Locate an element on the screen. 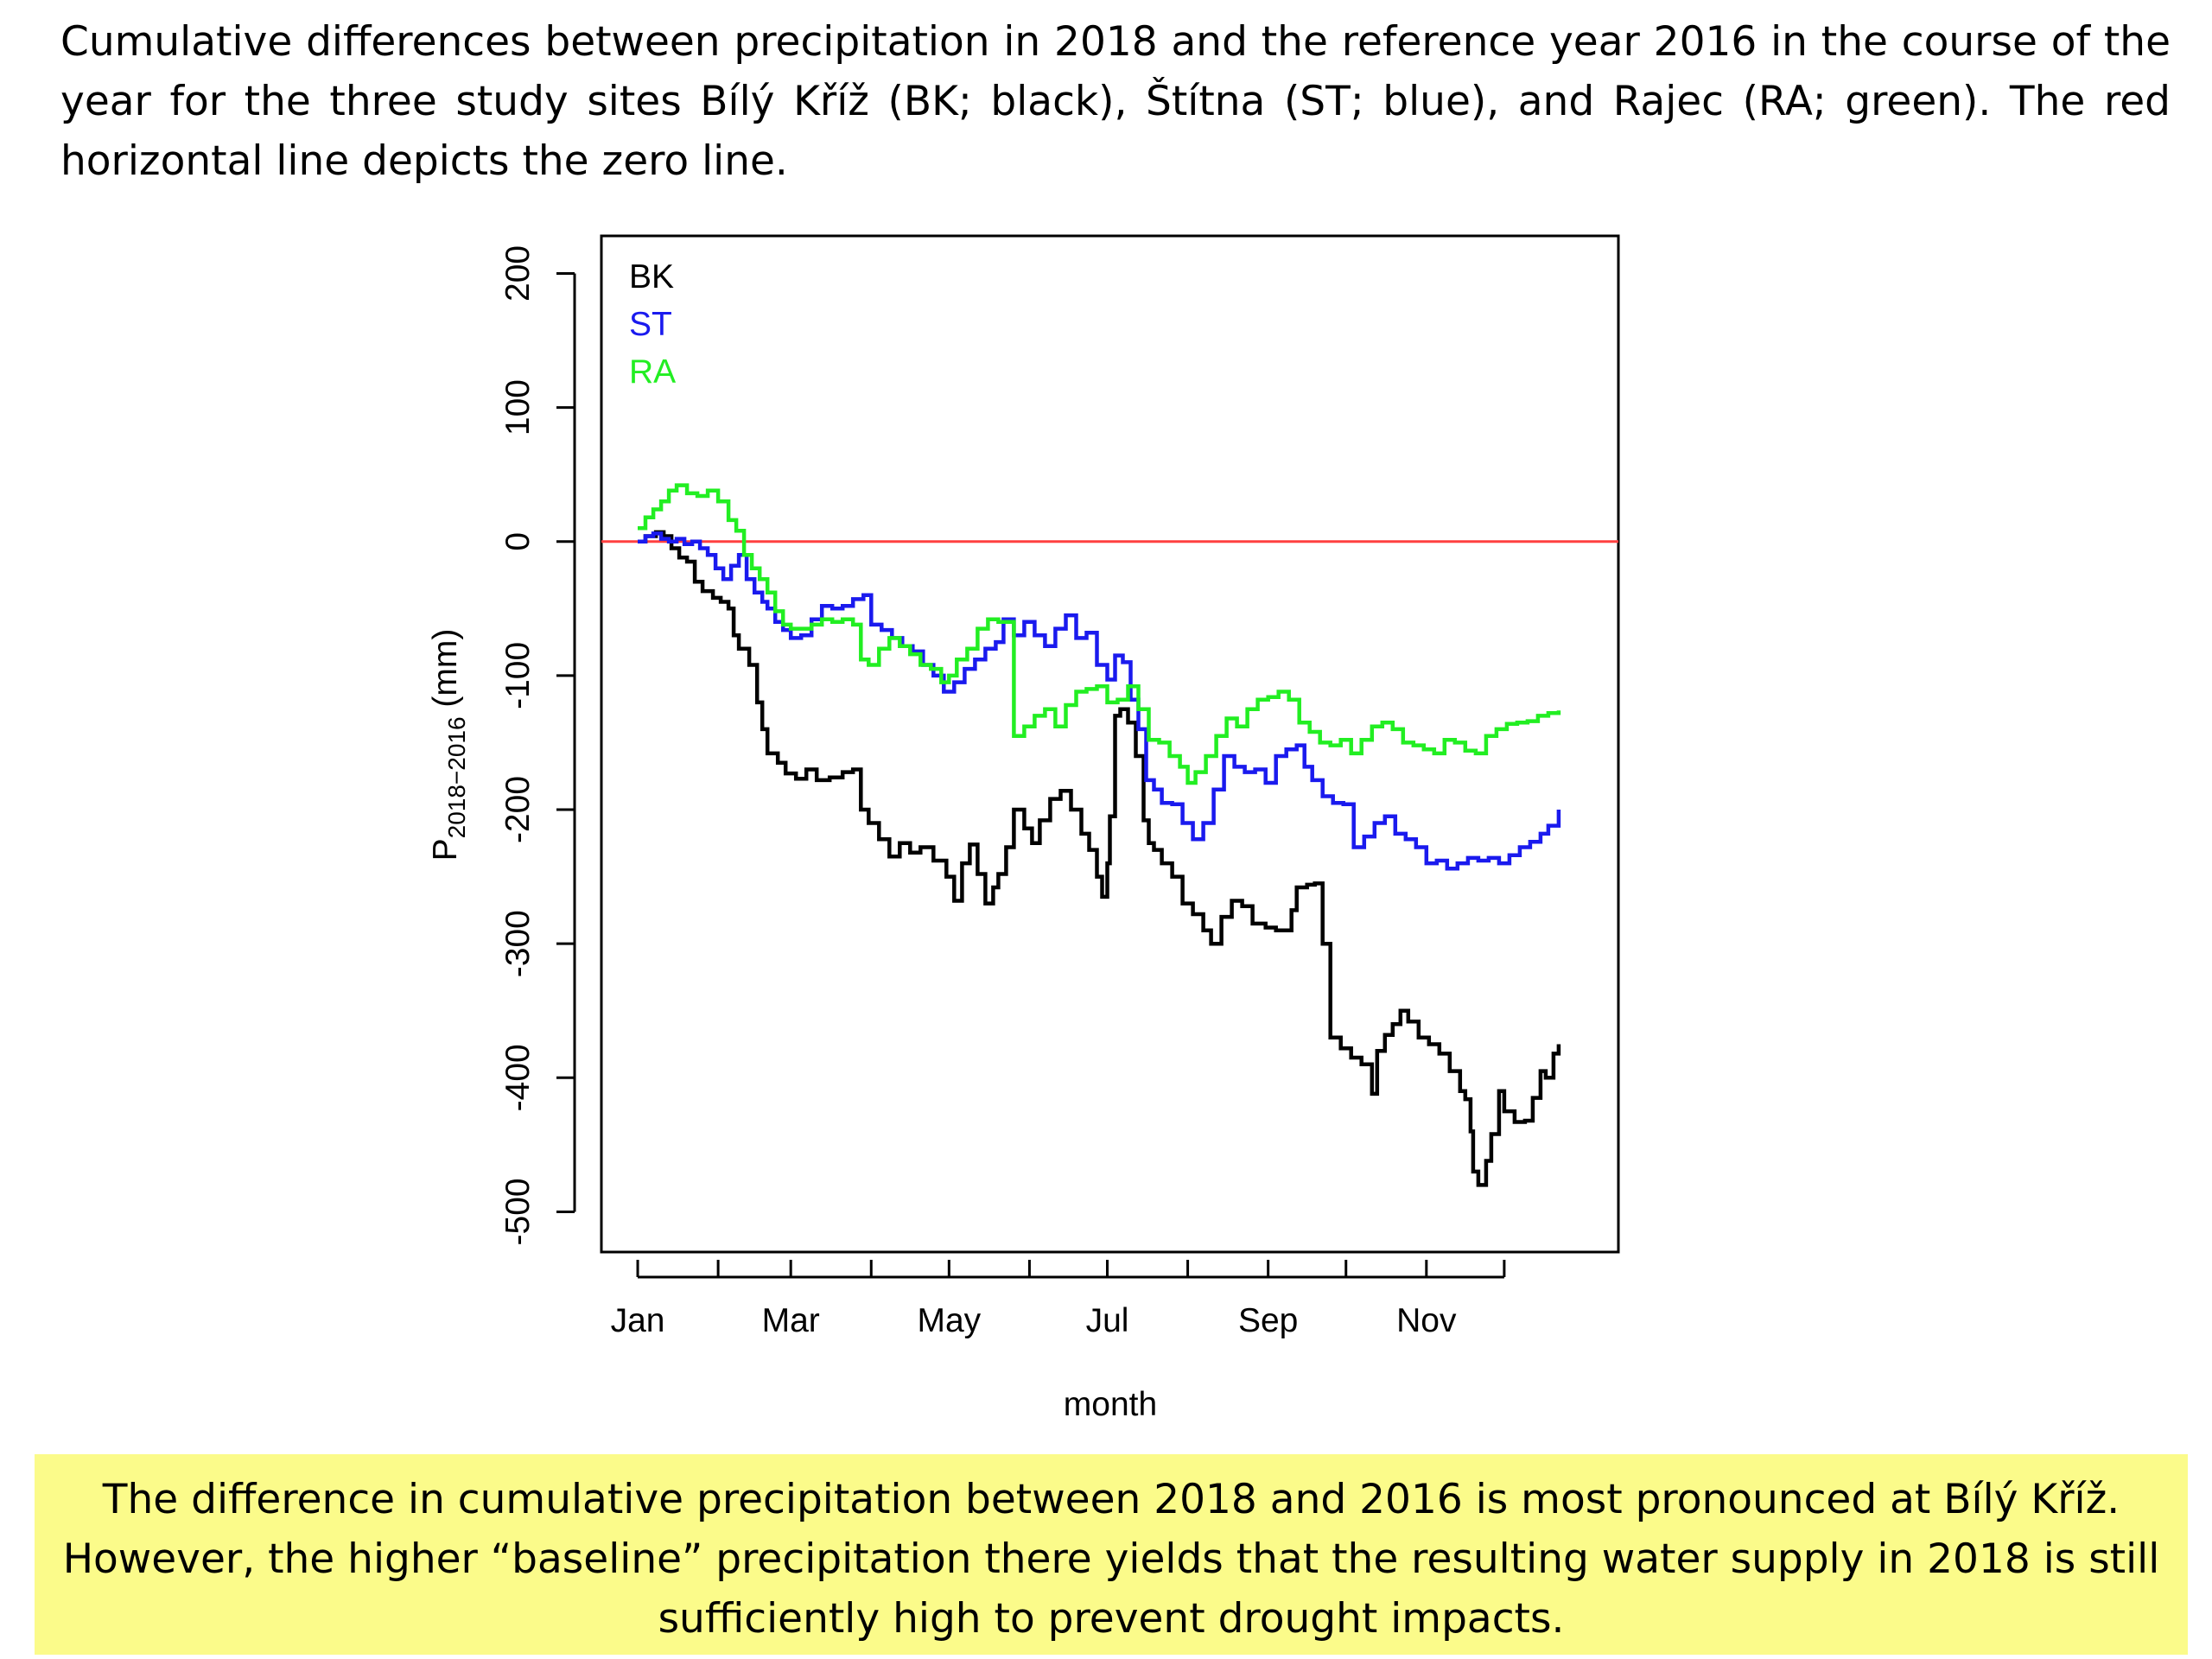 Image resolution: width=2212 pixels, height=1659 pixels. legend-entry-bk: BK is located at coordinates (651, 277).